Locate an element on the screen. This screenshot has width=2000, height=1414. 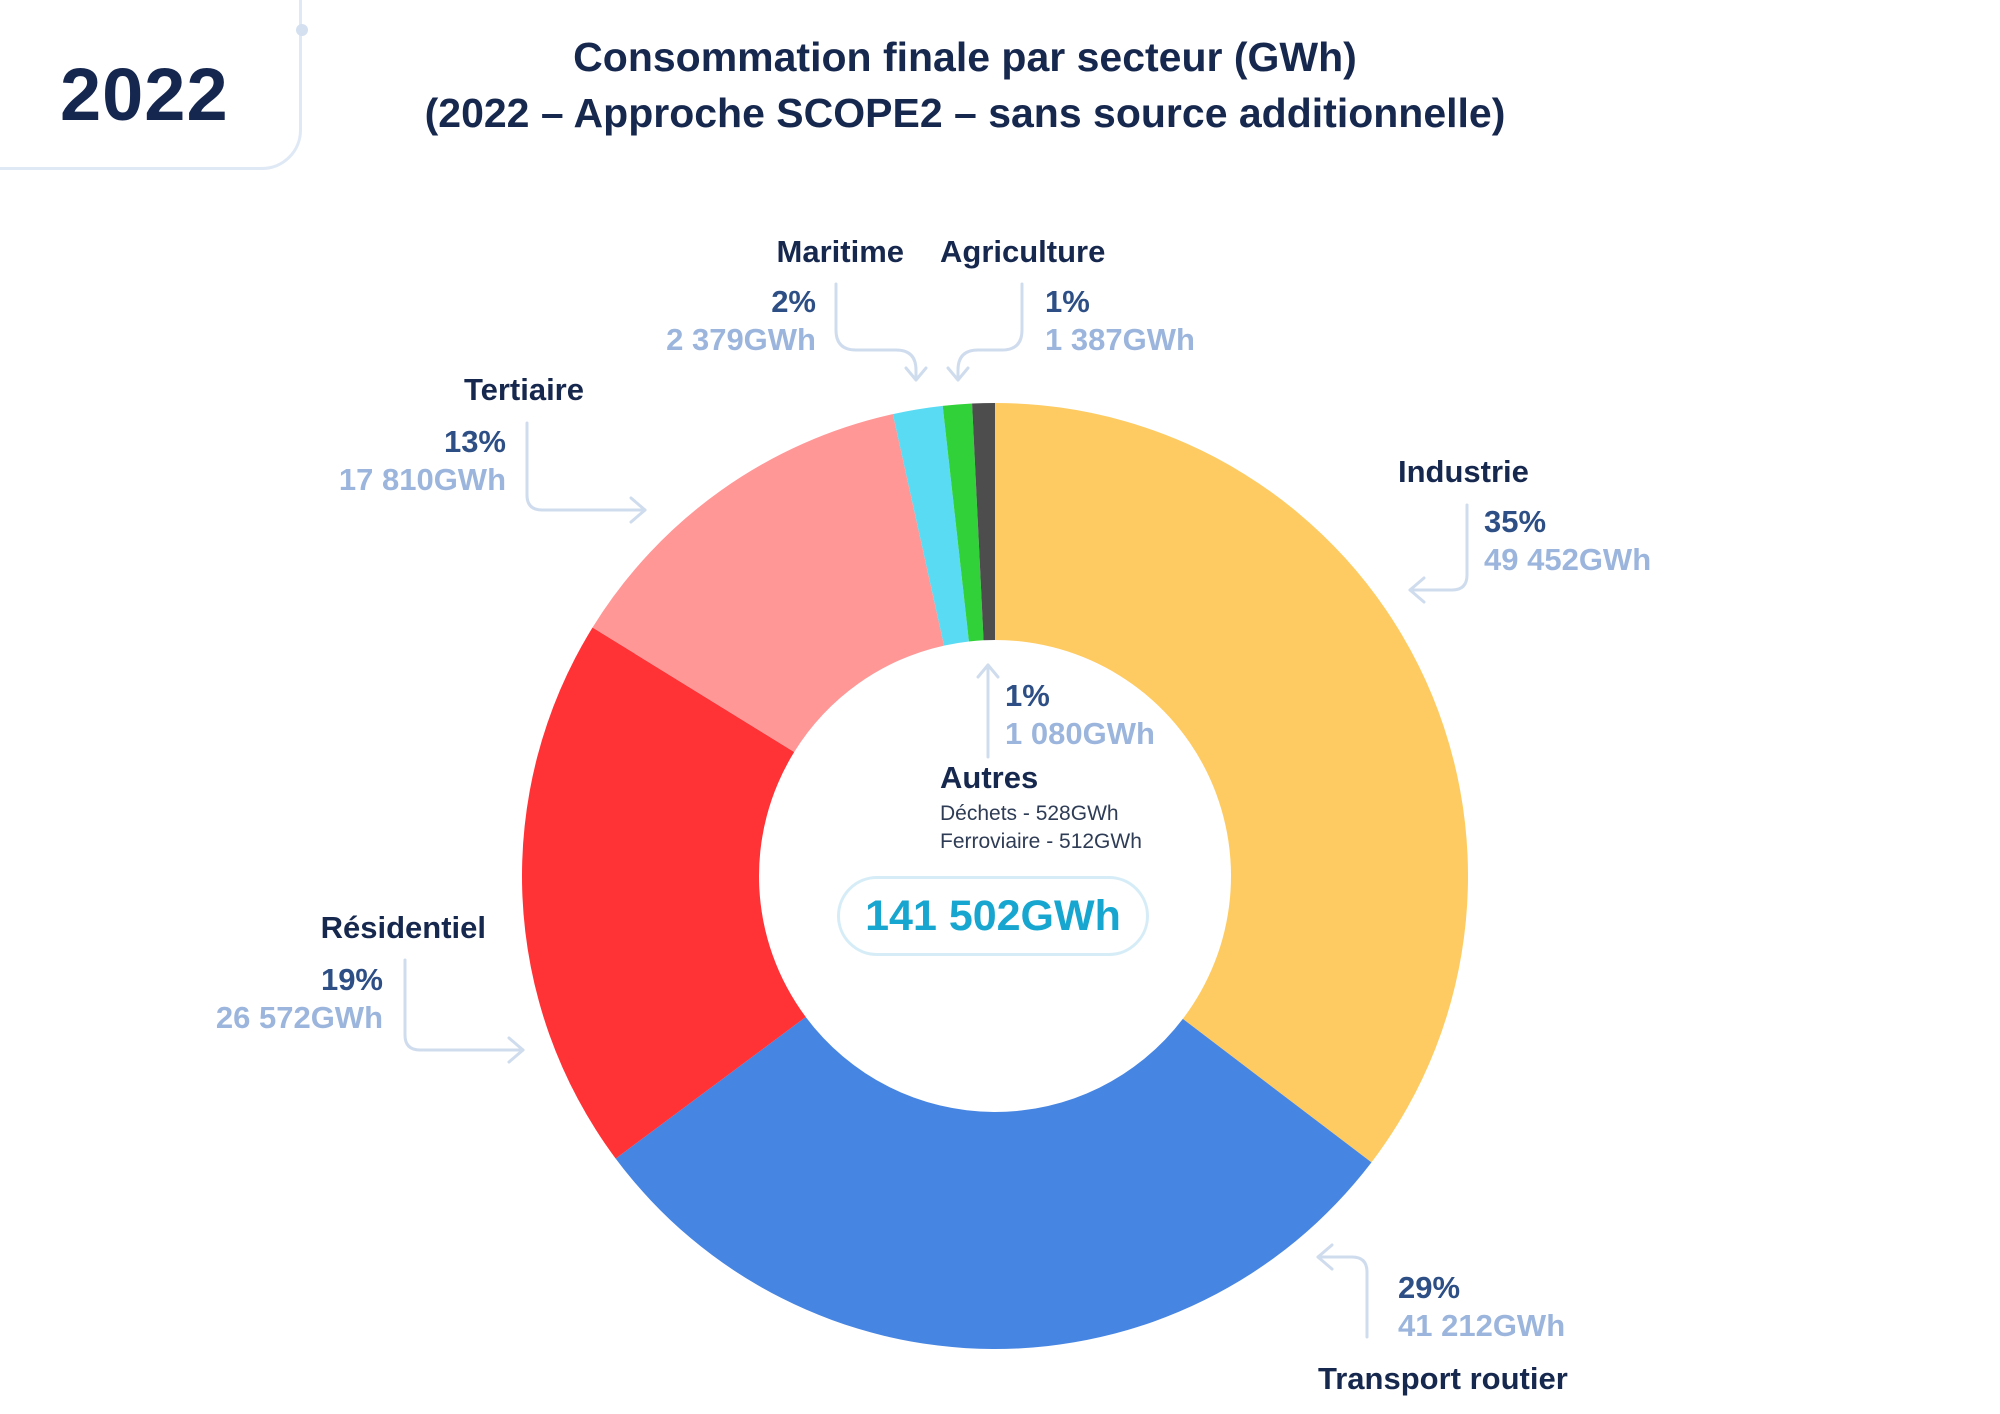
label-transport-name: Transport routier is located at coordinates (1443, 1378).